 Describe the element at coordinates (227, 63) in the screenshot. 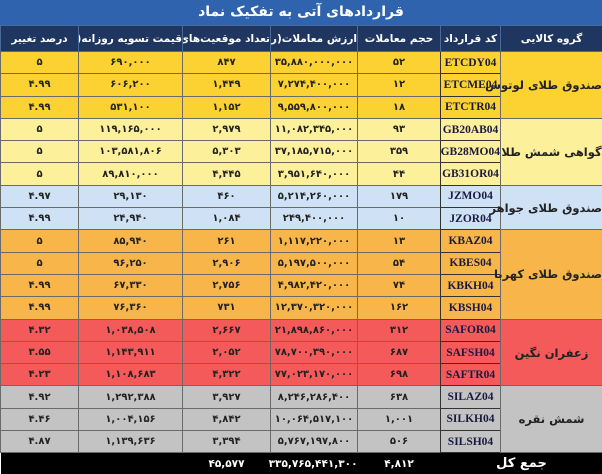

I see `open-positions-cell: ۸۴۷` at that location.